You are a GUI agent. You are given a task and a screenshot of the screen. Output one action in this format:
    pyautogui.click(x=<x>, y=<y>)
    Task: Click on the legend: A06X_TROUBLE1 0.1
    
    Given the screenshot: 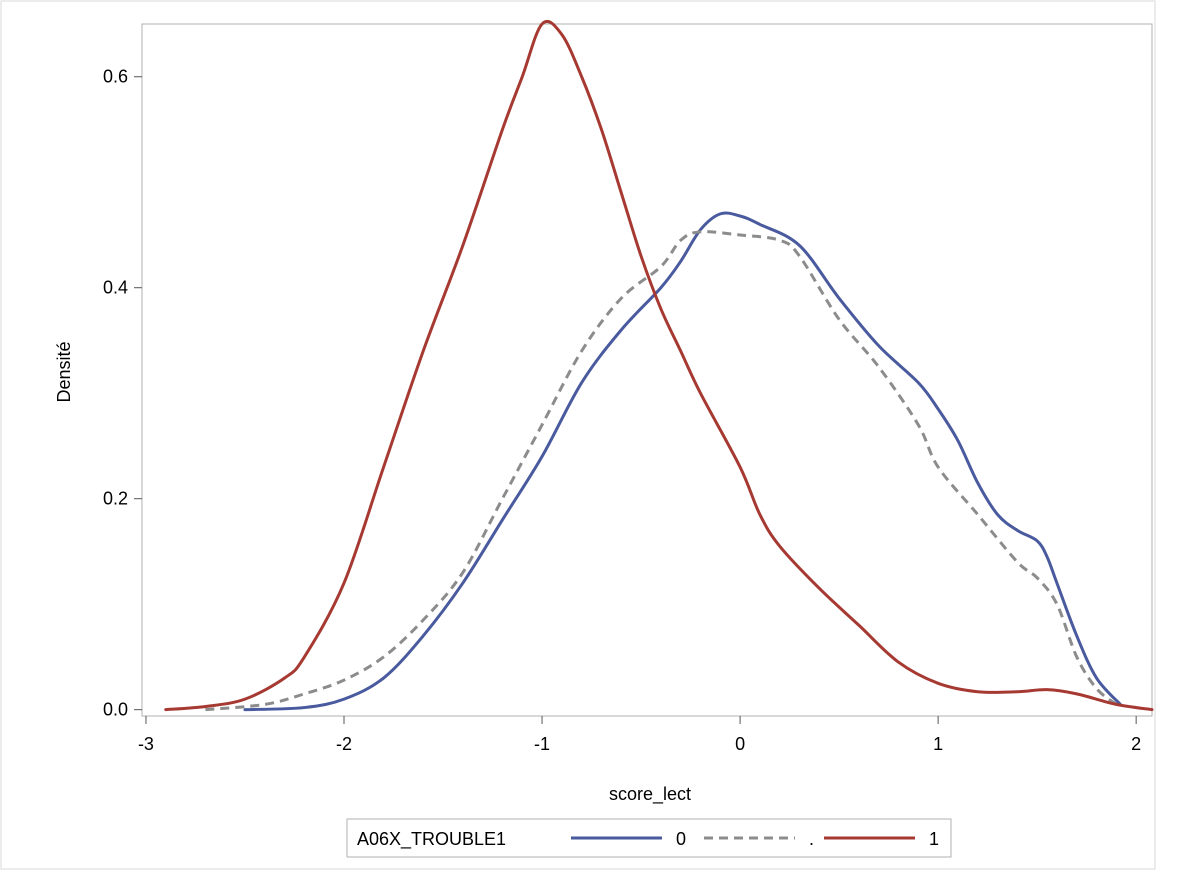 What is the action you would take?
    pyautogui.click(x=649, y=838)
    